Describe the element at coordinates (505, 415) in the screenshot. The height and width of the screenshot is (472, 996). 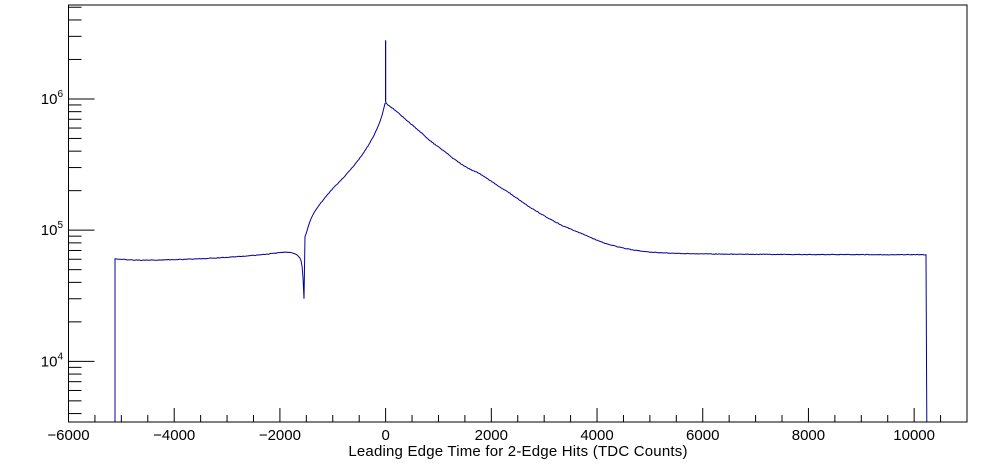
I see `x-axis-ticks` at that location.